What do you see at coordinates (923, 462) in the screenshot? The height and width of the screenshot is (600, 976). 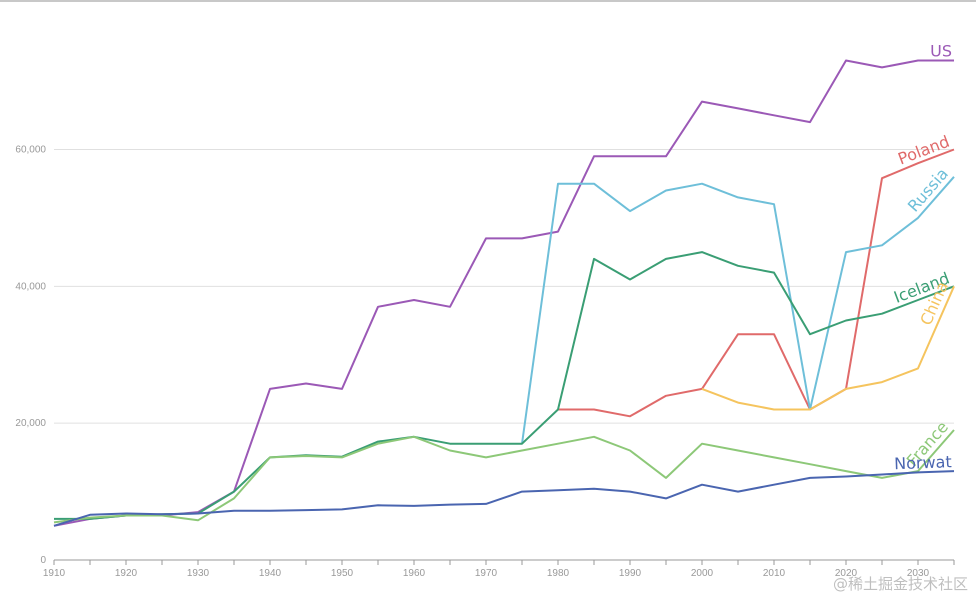 I see `series-label-norwat: Norwat` at bounding box center [923, 462].